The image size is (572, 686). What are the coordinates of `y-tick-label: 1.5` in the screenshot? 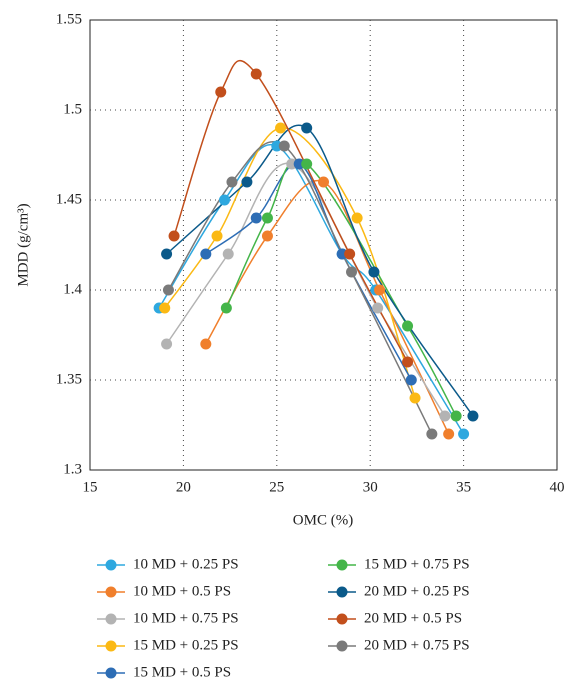 It's located at (72, 109).